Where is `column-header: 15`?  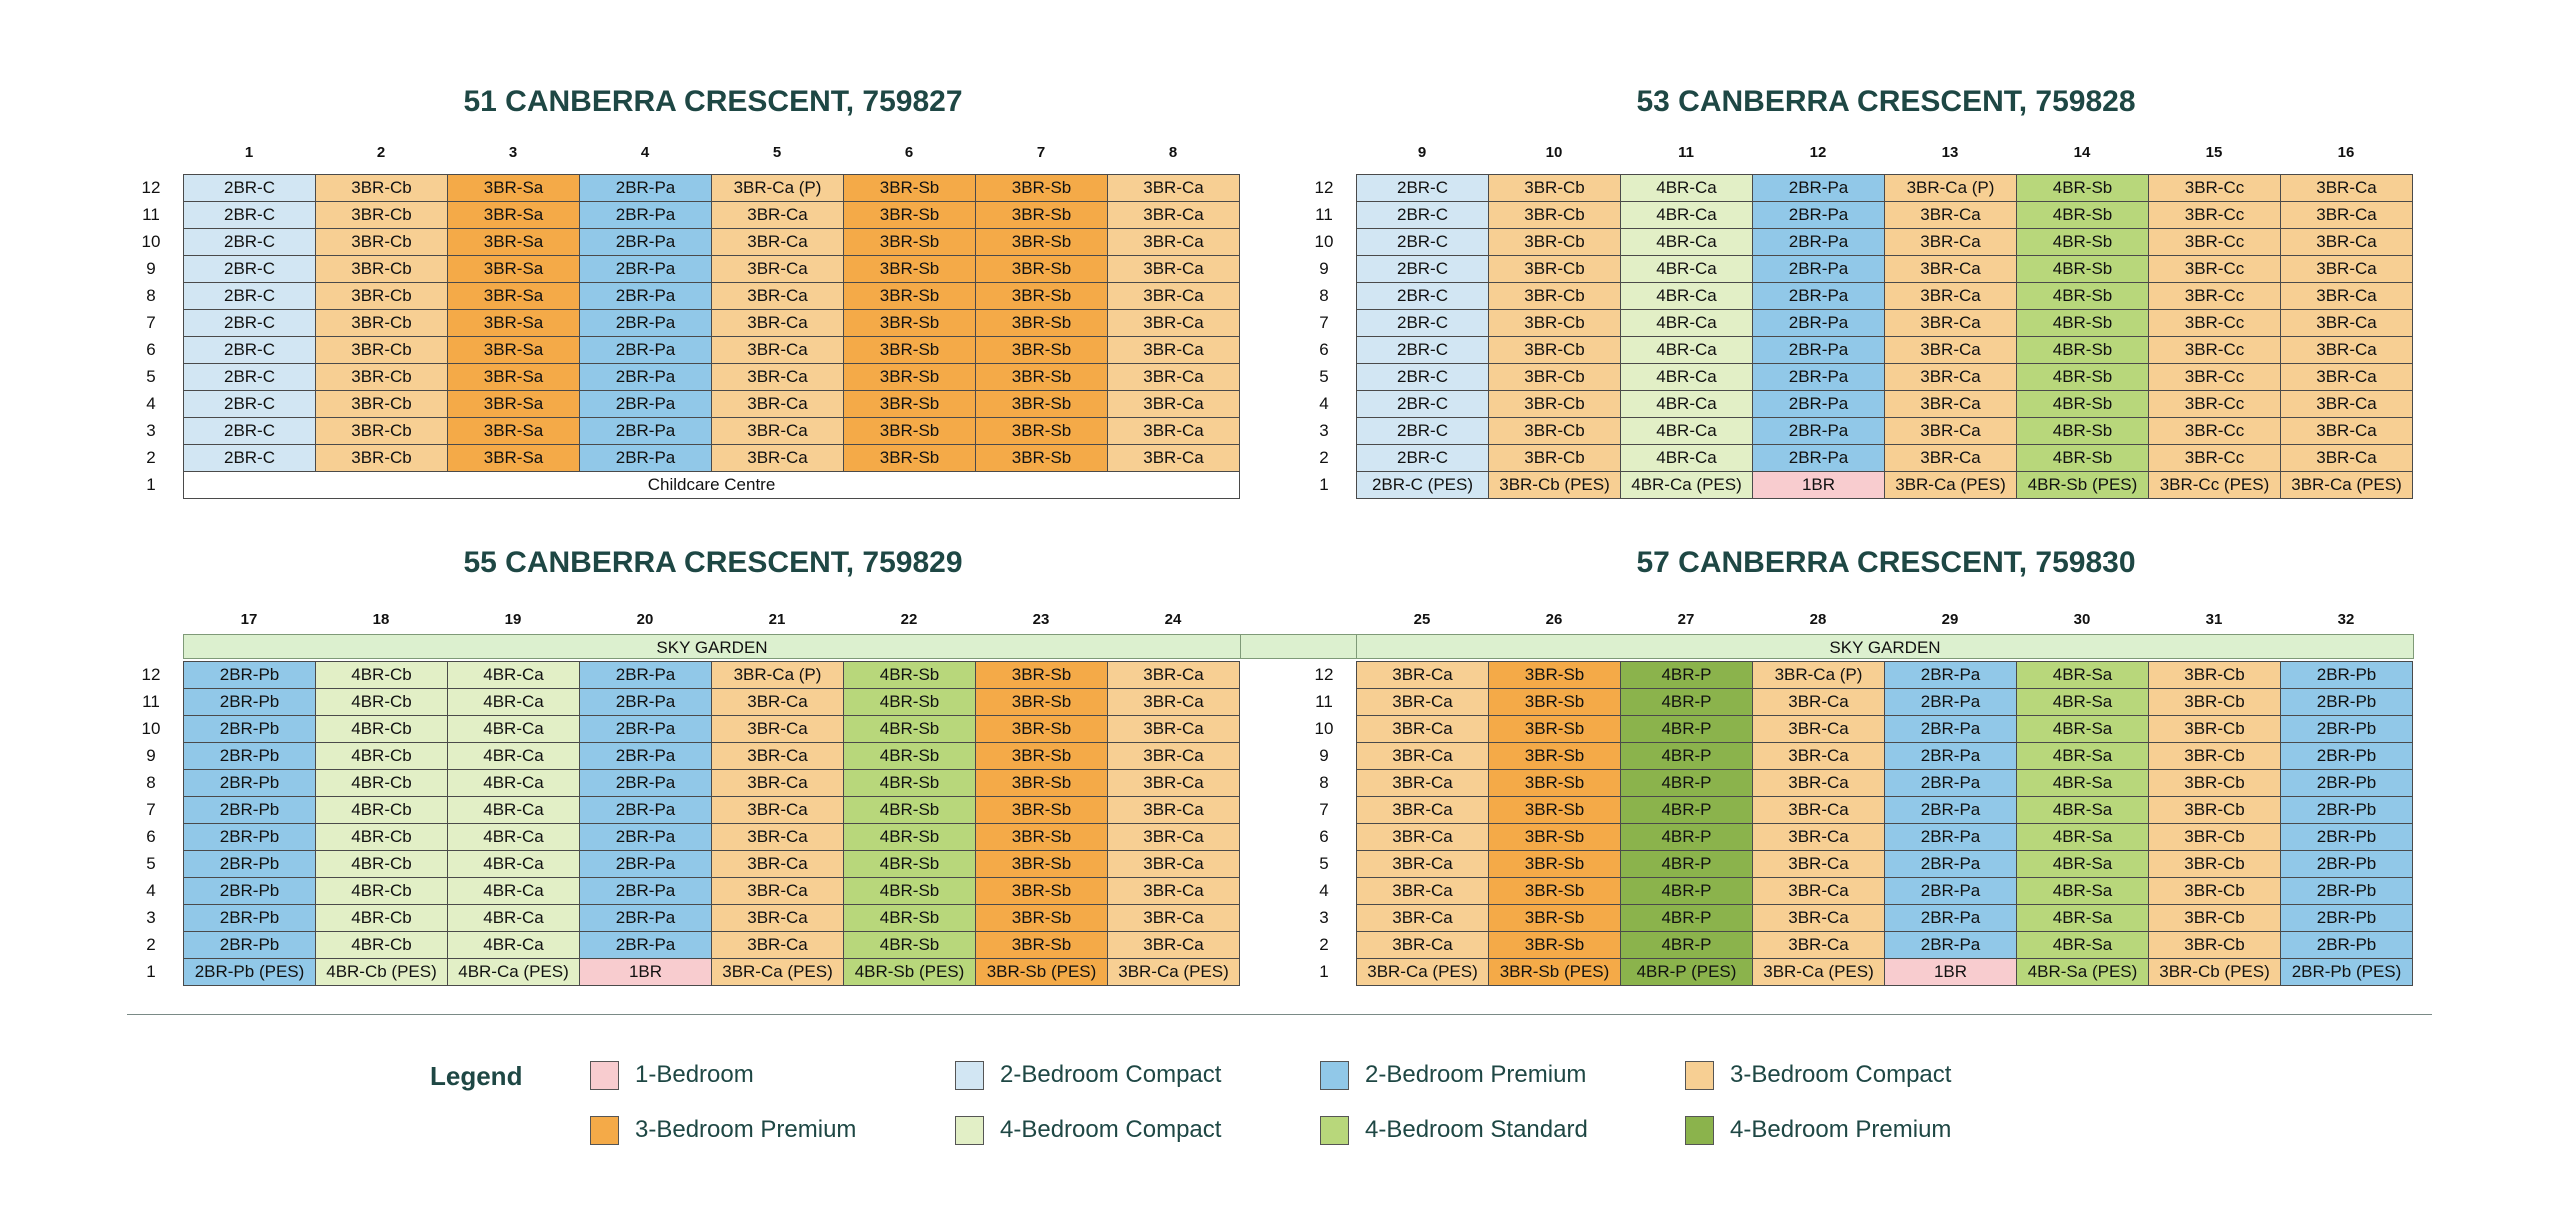
column-header: 15 is located at coordinates (2214, 152).